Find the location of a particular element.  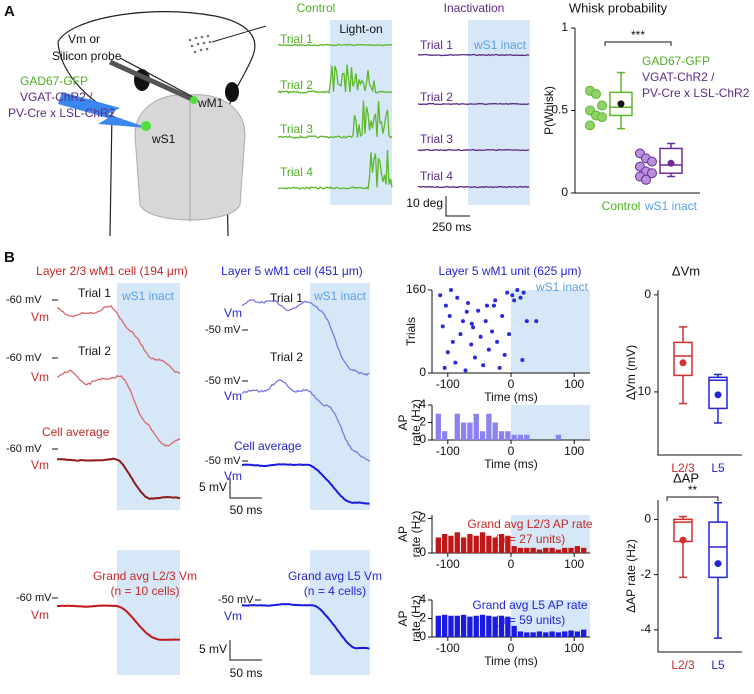

trial-label: Trial 3 is located at coordinates (296, 129).